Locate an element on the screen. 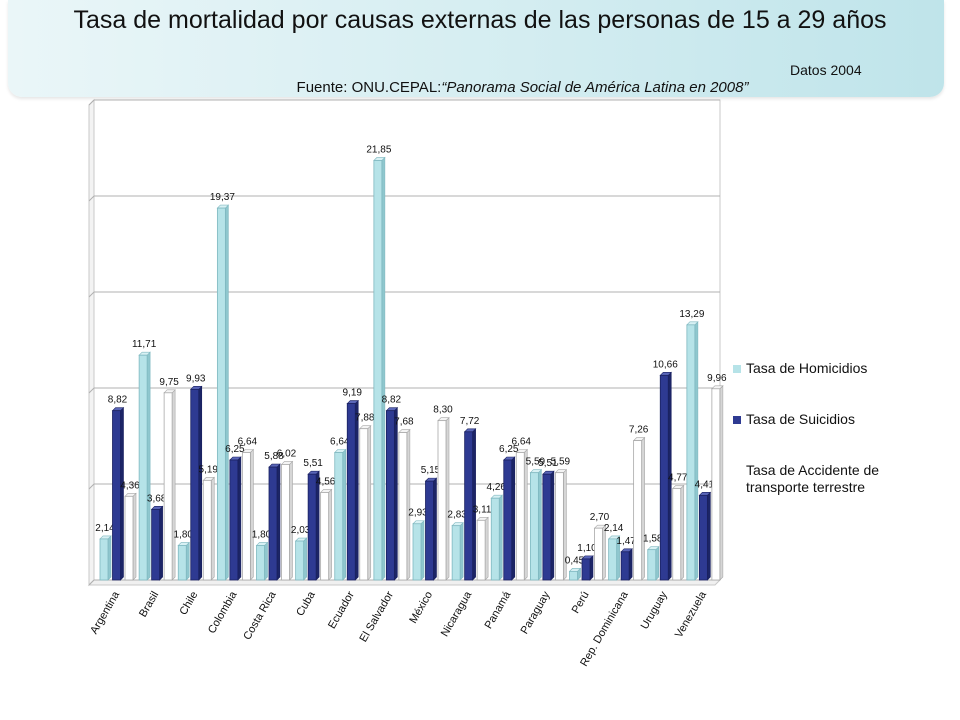  x-tick-label: Nicaragua is located at coordinates (457, 614).